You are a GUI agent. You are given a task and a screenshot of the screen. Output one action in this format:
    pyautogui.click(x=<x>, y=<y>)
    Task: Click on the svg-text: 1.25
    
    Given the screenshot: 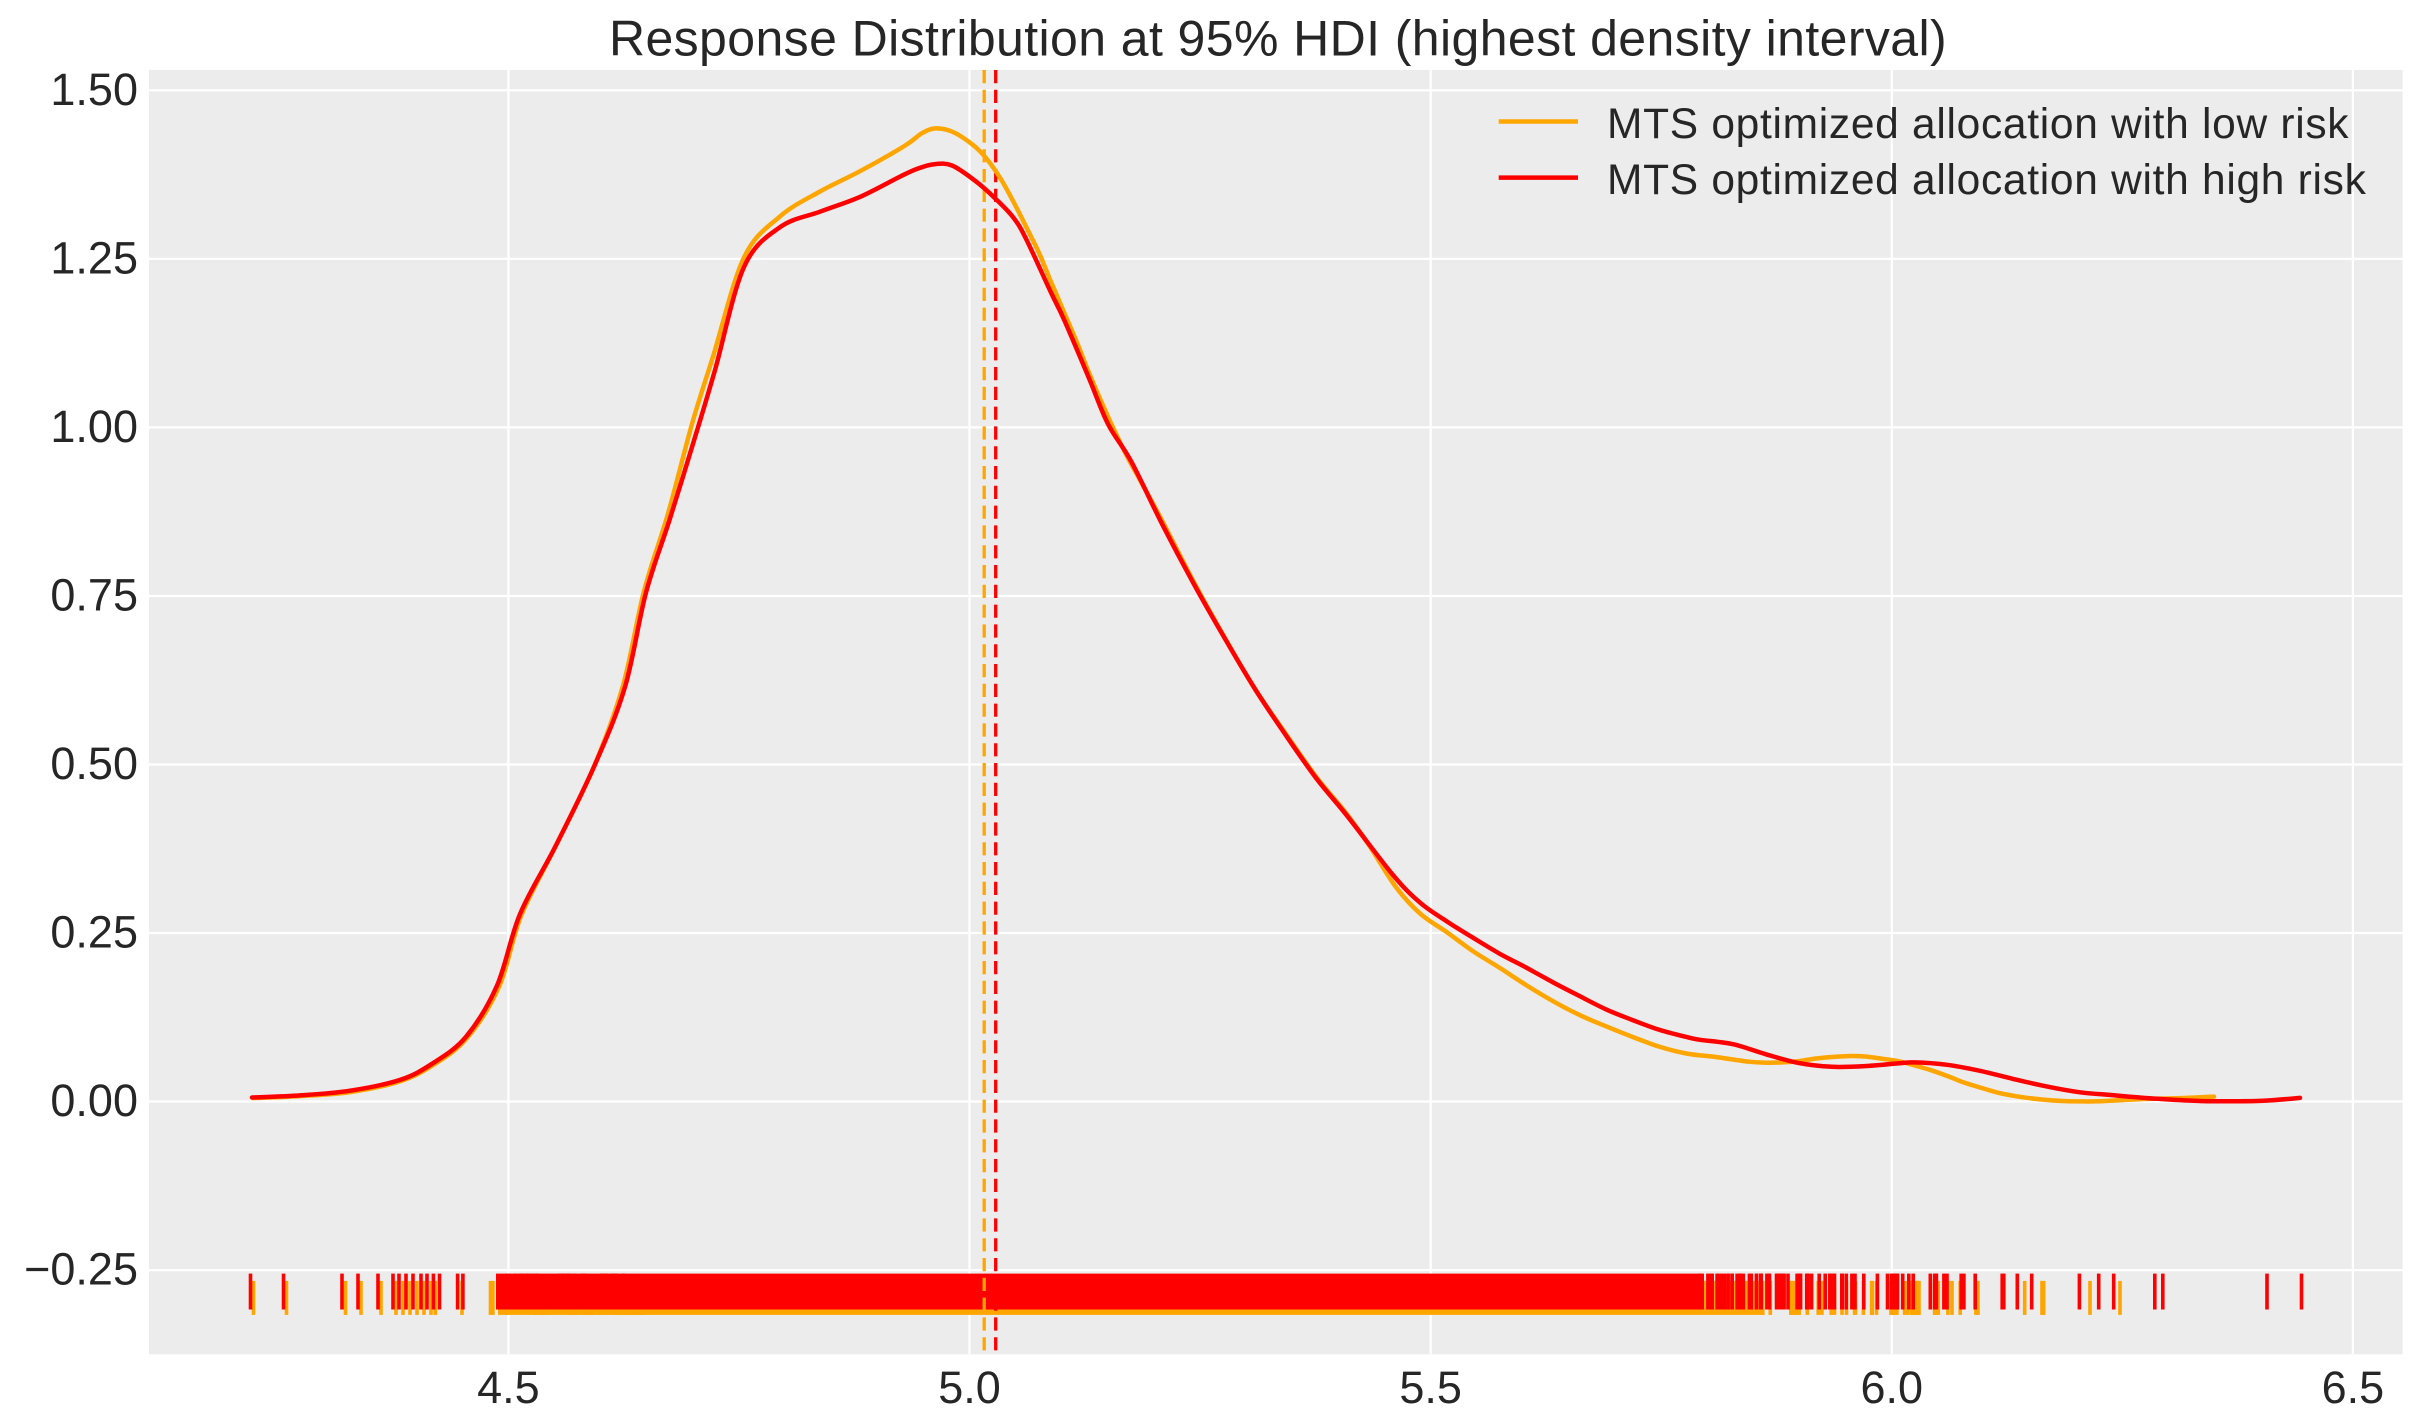 What is the action you would take?
    pyautogui.click(x=94, y=257)
    